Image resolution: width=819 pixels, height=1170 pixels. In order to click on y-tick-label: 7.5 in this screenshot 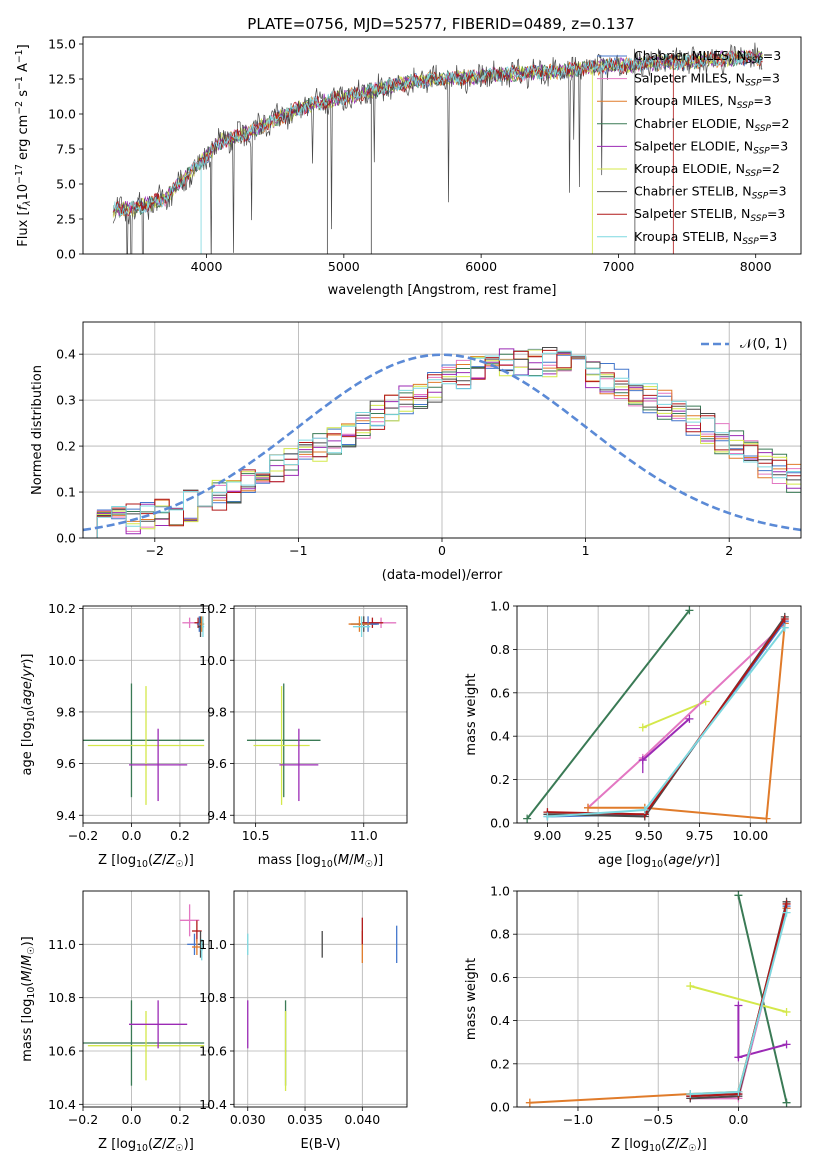, I will do `click(66, 149)`.